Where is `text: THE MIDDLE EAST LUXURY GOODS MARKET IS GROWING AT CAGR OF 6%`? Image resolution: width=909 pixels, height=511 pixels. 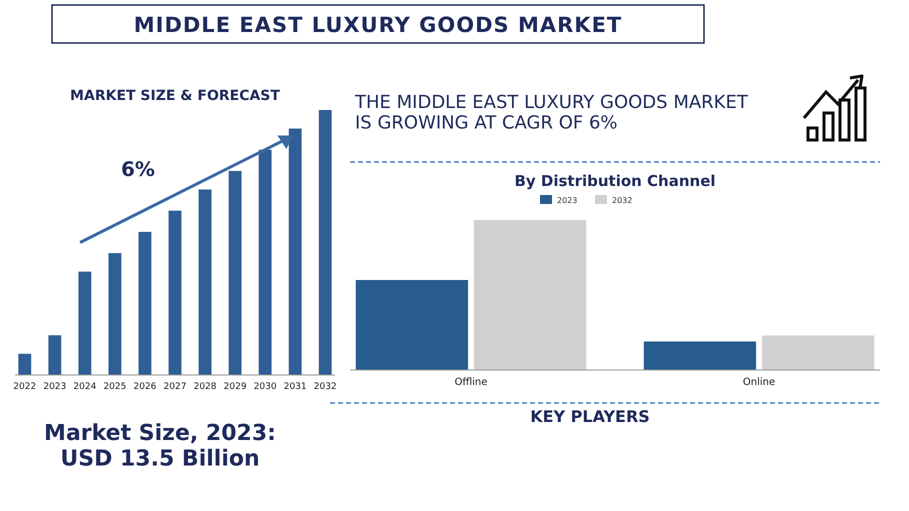 text: THE MIDDLE EAST LUXURY GOODS MARKET IS GROWING AT CAGR OF 6% is located at coordinates (551, 113).